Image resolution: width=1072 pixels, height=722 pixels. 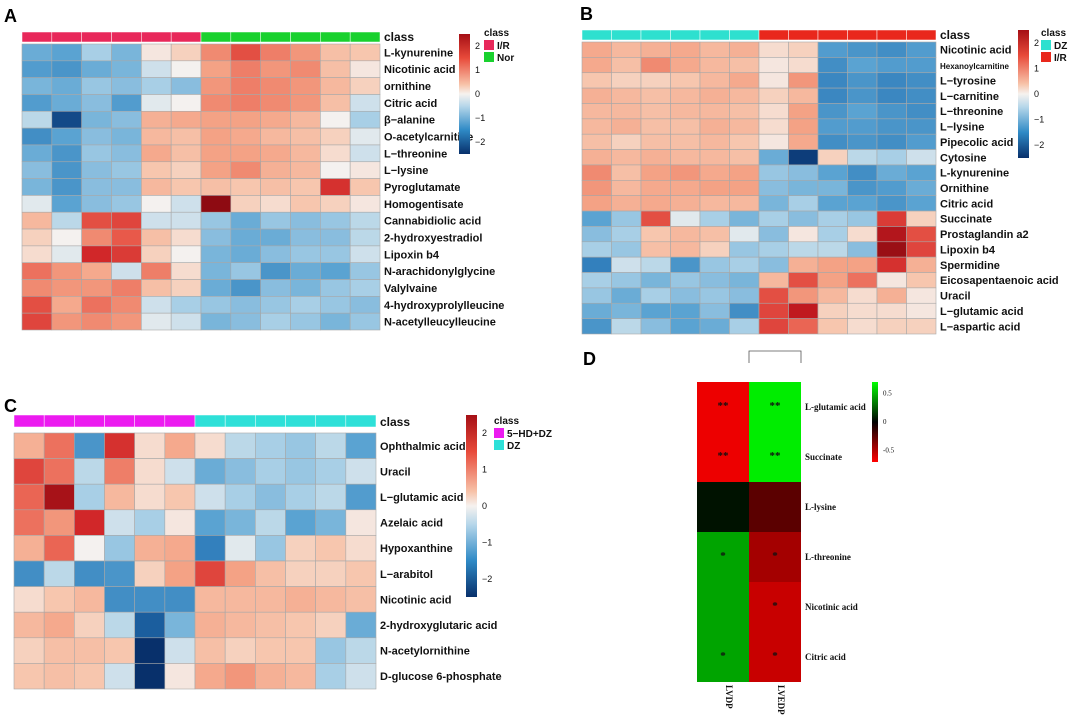 I want to click on significance-mark: *, so click(x=723, y=556).